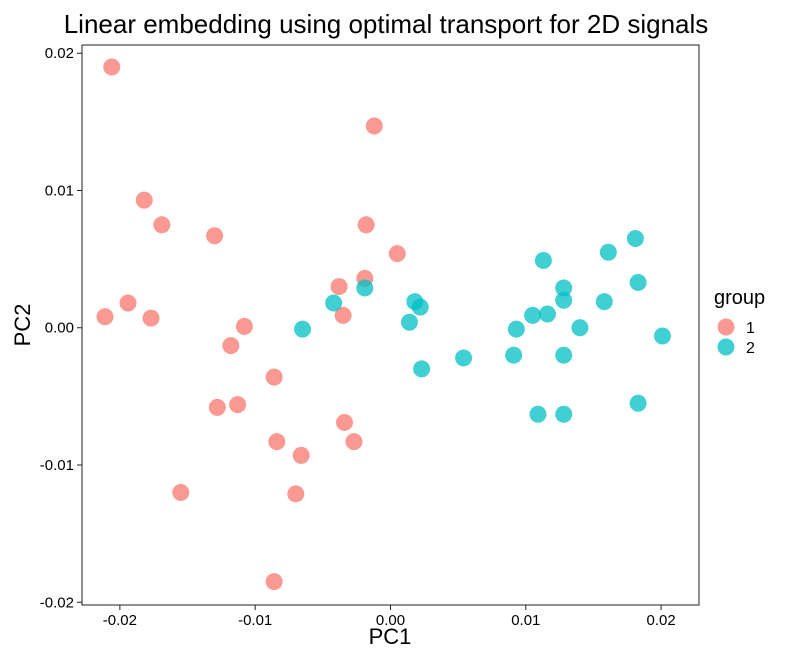 The height and width of the screenshot is (658, 789). I want to click on x-tick-label: 0.00, so click(390, 620).